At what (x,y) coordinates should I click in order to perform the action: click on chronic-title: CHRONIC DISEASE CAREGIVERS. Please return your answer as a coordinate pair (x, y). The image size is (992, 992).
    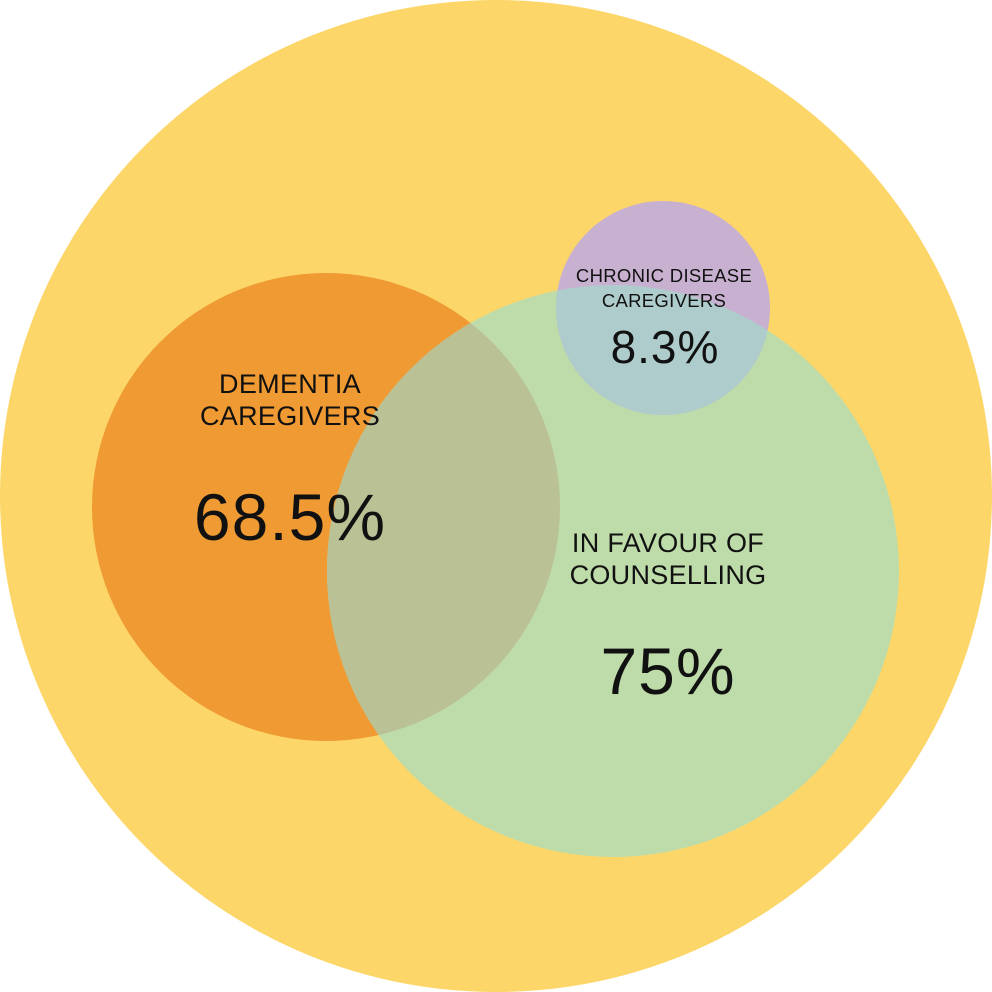
    Looking at the image, I should click on (664, 289).